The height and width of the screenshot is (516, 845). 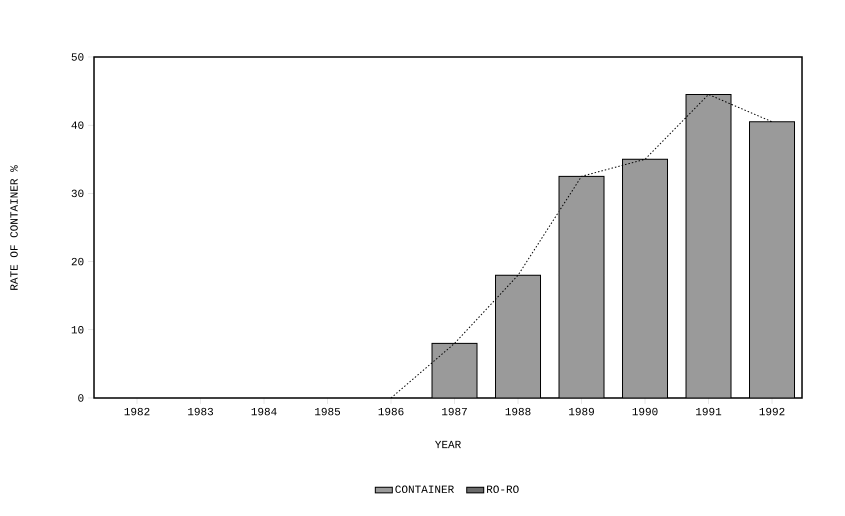 I want to click on x-tick-label: 1990, so click(x=645, y=412).